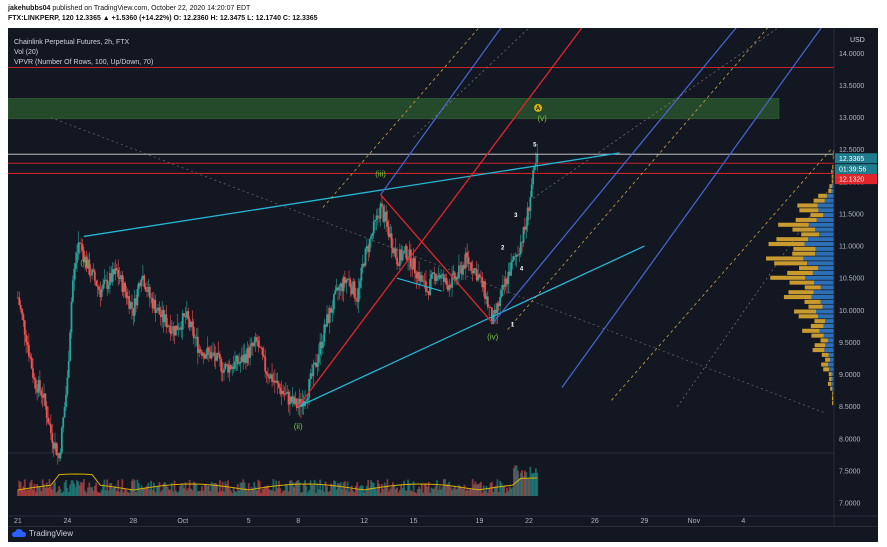 This screenshot has height=547, width=887. I want to click on vol-indicator-label: Vol (20), so click(26, 52).